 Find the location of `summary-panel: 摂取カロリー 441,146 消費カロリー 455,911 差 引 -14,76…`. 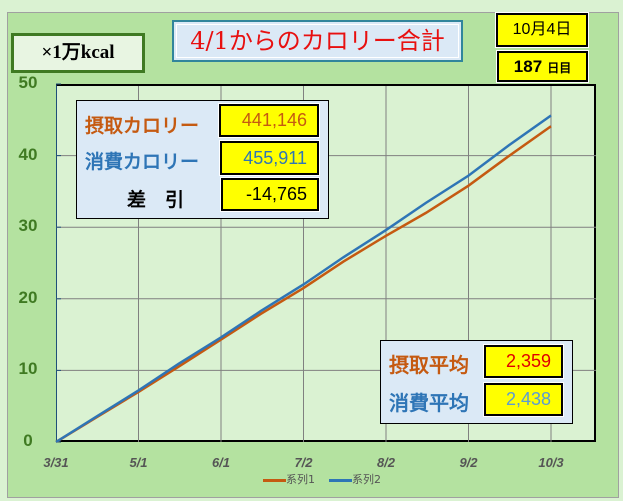

summary-panel: 摂取カロリー 441,146 消費カロリー 455,911 差 引 -14,76… is located at coordinates (202, 159).